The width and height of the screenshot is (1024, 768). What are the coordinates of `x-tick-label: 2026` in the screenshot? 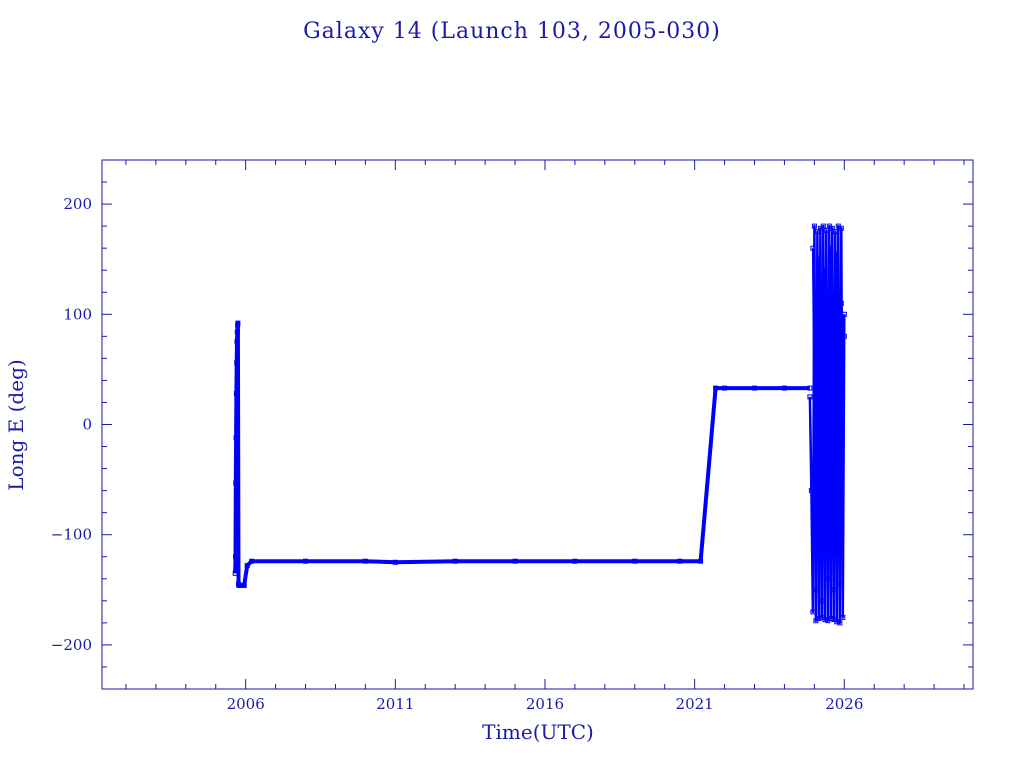 It's located at (844, 704).